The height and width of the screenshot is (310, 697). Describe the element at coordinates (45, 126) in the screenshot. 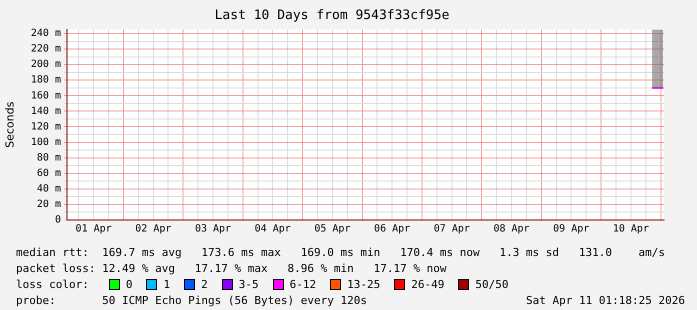

I see `y-tick-label: 120 m` at that location.